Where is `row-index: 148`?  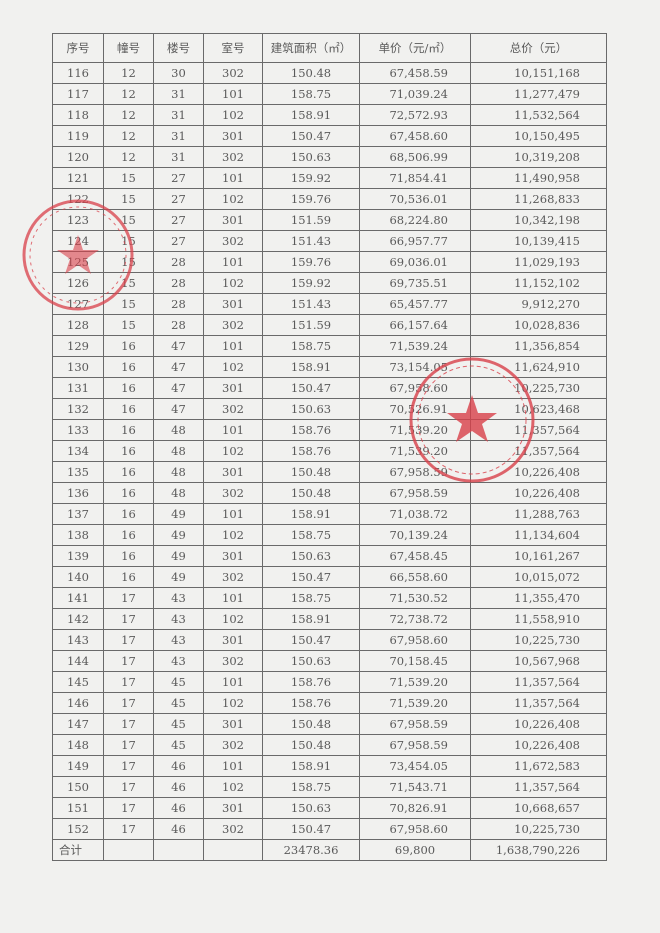 row-index: 148 is located at coordinates (78, 745).